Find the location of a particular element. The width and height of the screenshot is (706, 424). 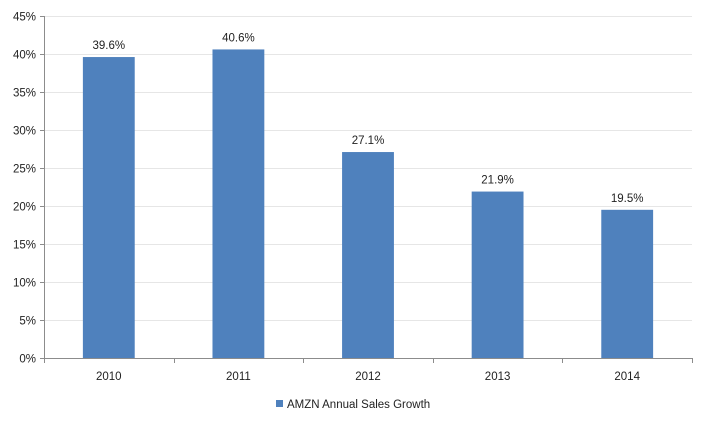

bar-2014 is located at coordinates (627, 283).